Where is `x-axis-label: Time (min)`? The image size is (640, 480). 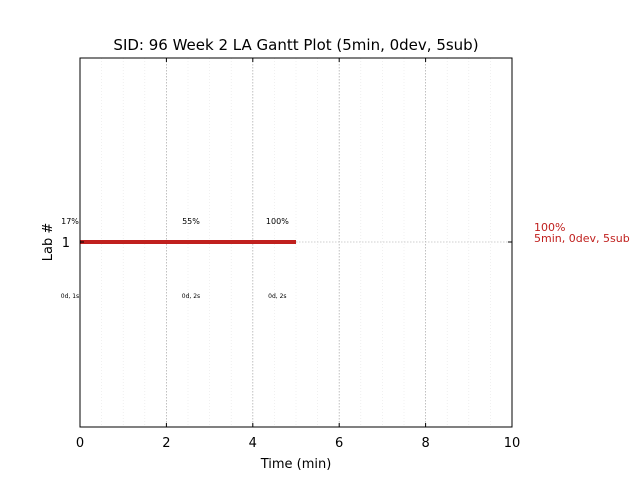 x-axis-label: Time (min) is located at coordinates (296, 464).